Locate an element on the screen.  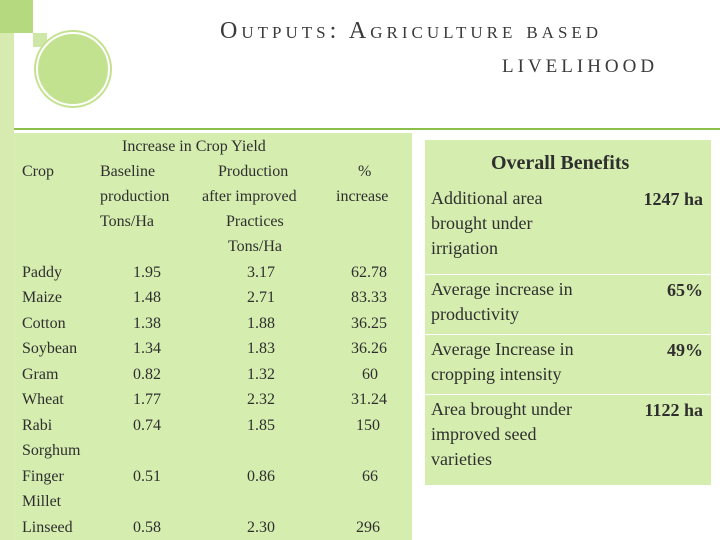
row-crop-finger: Finger is located at coordinates (43, 476).